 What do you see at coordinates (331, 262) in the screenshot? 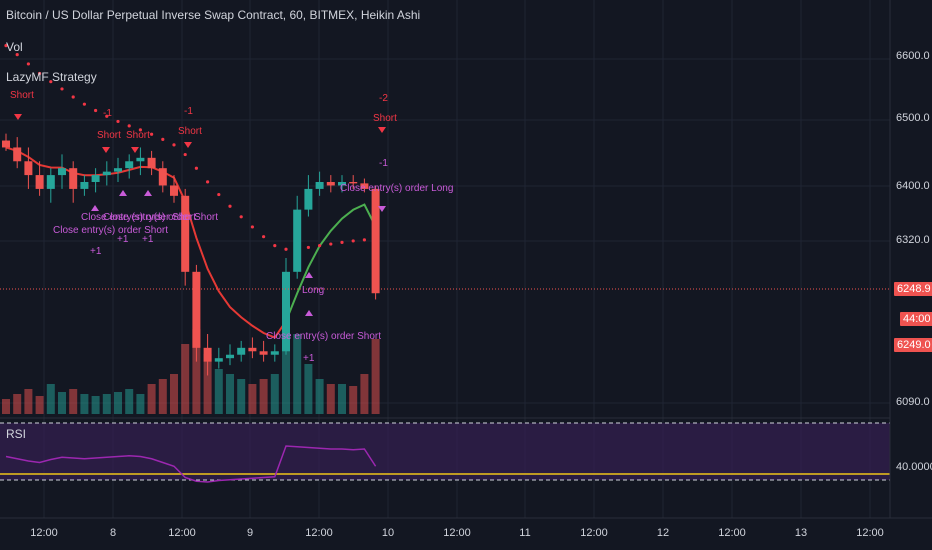
I see `ema-line-green` at bounding box center [331, 262].